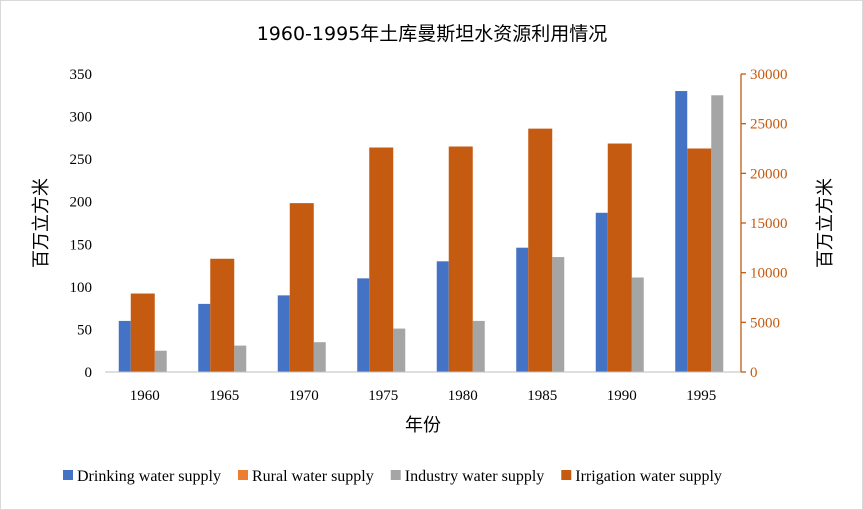  What do you see at coordinates (81, 203) in the screenshot?
I see `y-left-tick-label: 200` at bounding box center [81, 203].